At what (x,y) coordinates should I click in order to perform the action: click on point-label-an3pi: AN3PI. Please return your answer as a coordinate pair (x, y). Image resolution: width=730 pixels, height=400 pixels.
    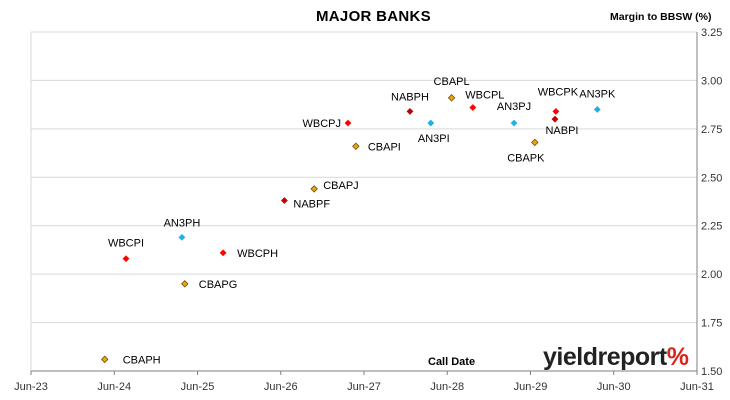
    Looking at the image, I should click on (434, 139).